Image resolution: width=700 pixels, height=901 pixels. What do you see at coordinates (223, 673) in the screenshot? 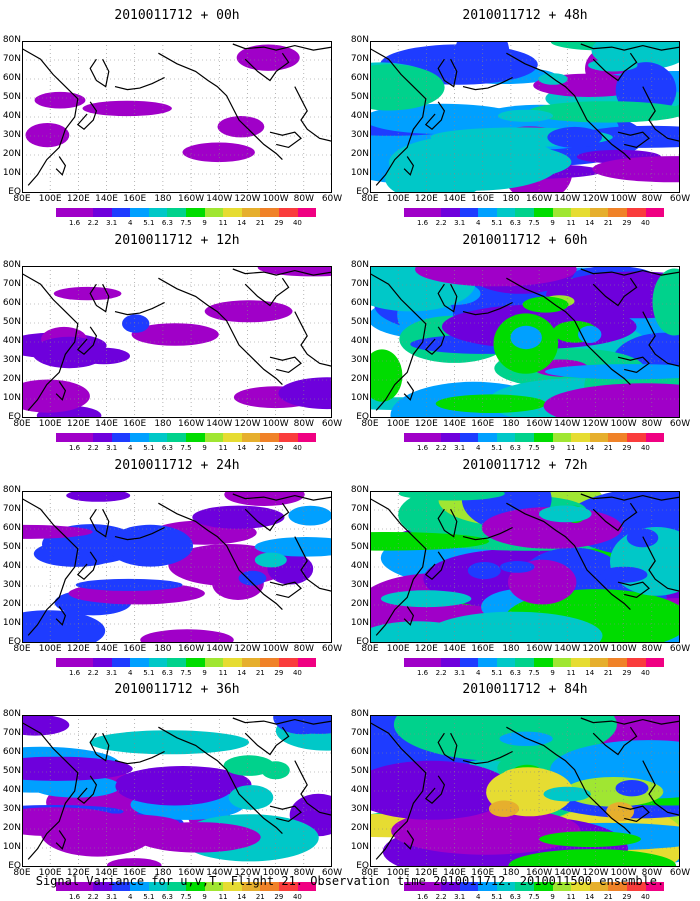
I see `colorbar-label: 11` at bounding box center [223, 673].